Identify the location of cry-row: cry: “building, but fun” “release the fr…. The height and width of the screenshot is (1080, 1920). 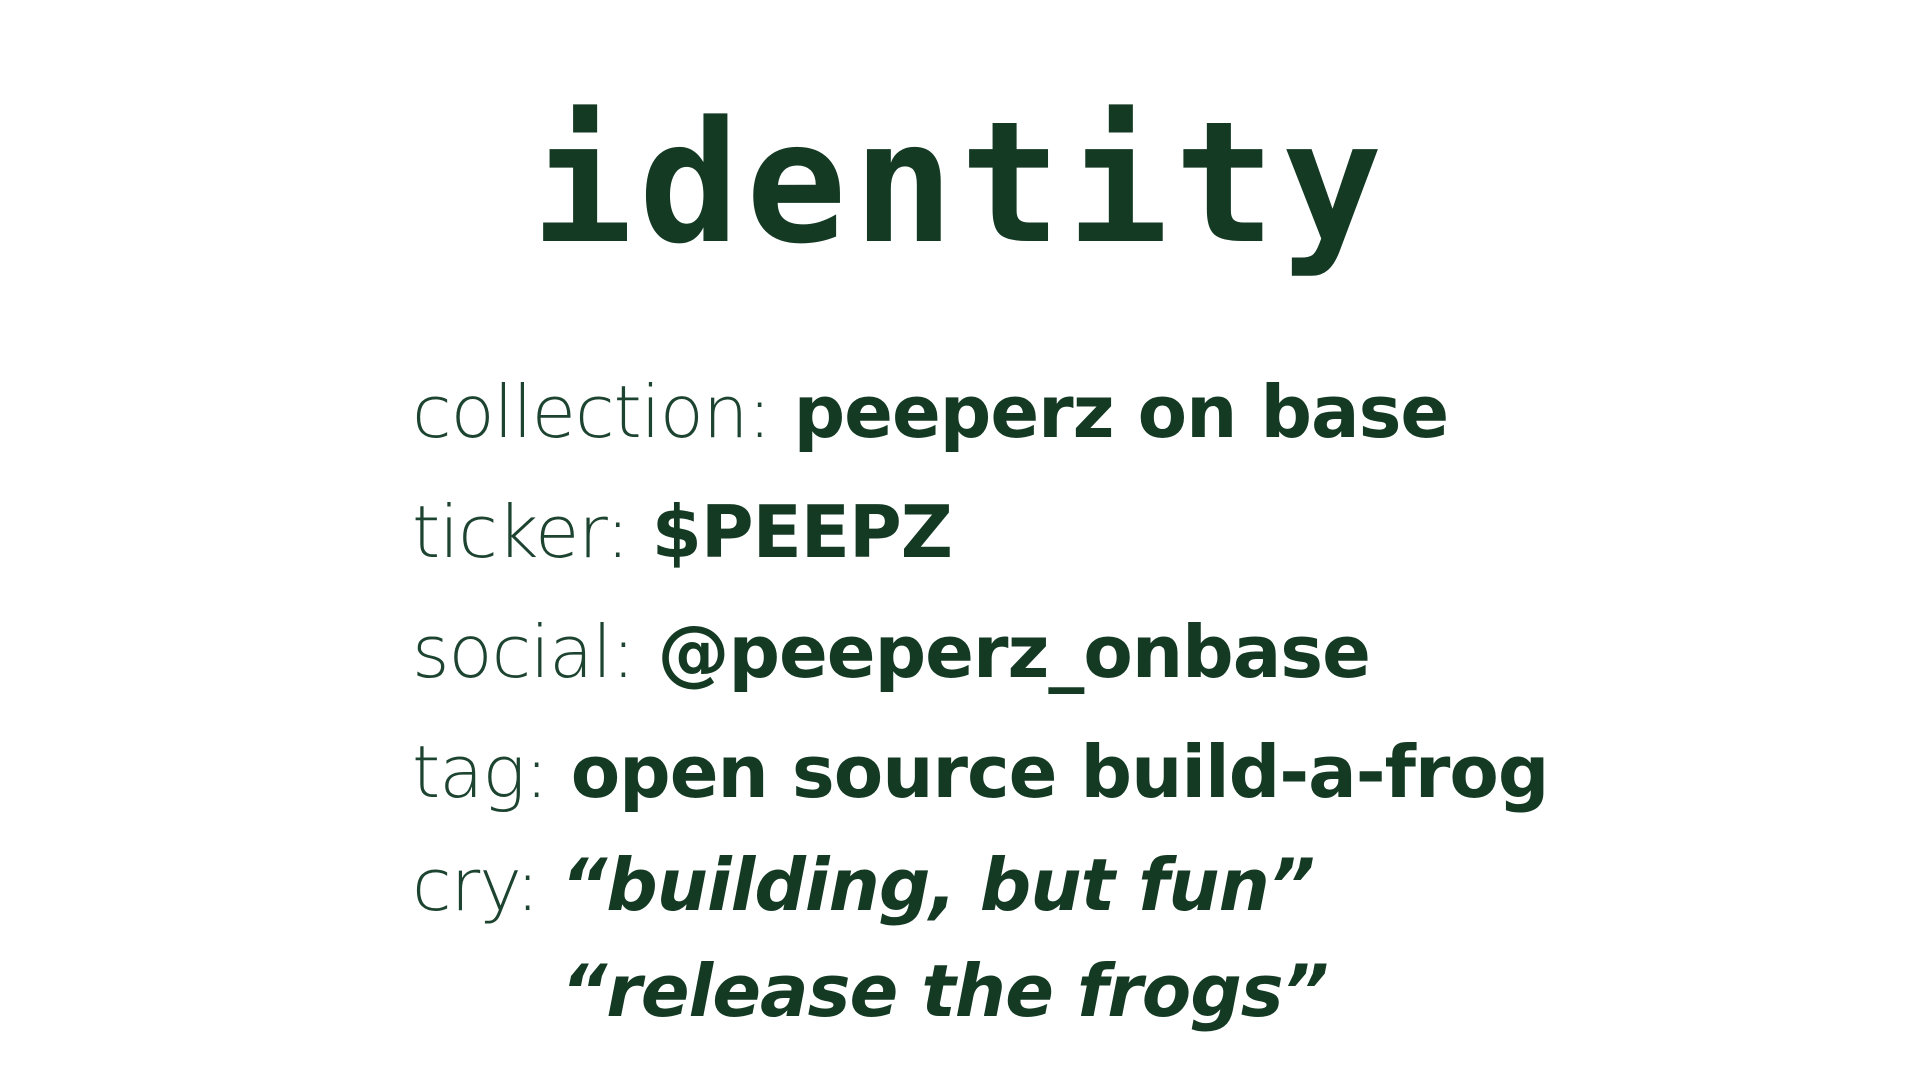
(980, 938).